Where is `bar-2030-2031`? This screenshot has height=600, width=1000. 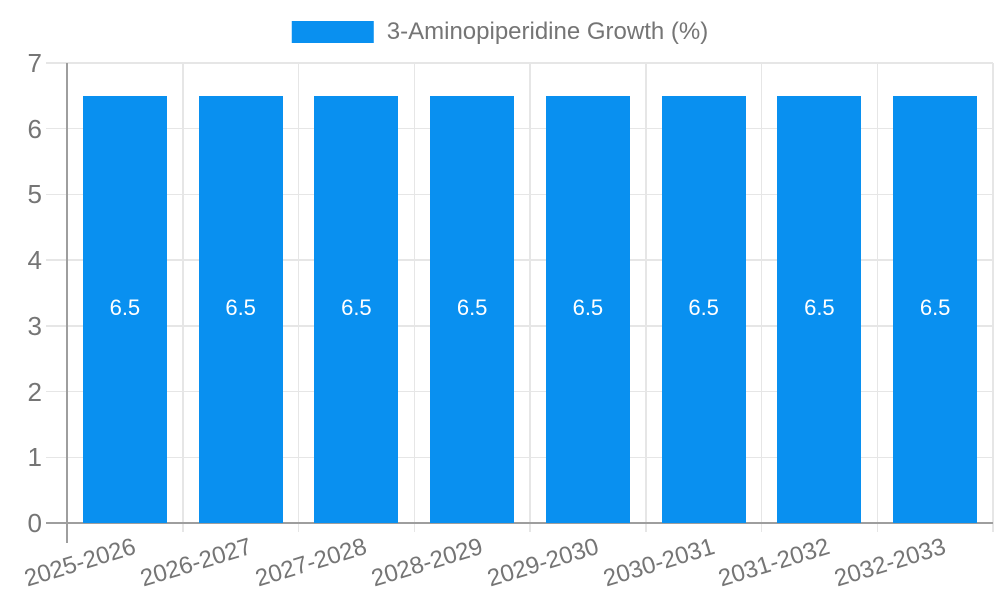 bar-2030-2031 is located at coordinates (703, 309).